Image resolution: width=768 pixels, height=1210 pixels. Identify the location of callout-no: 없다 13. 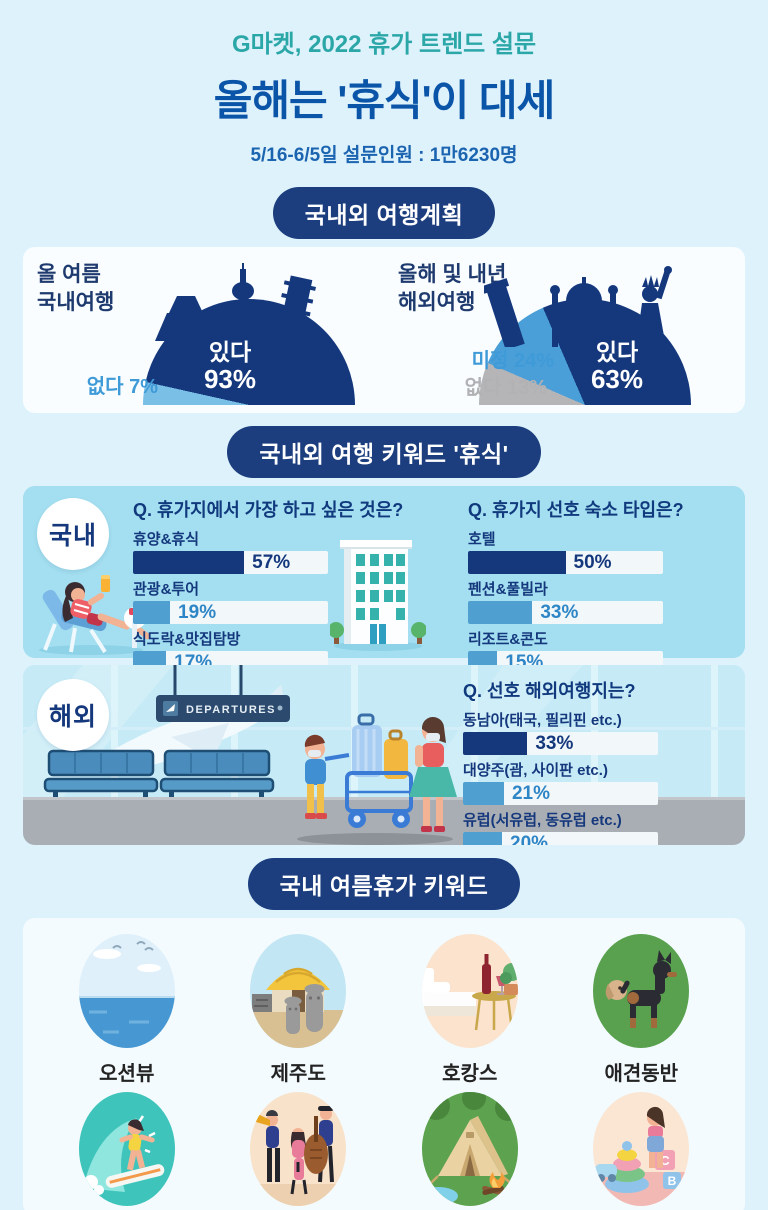
(475, 385).